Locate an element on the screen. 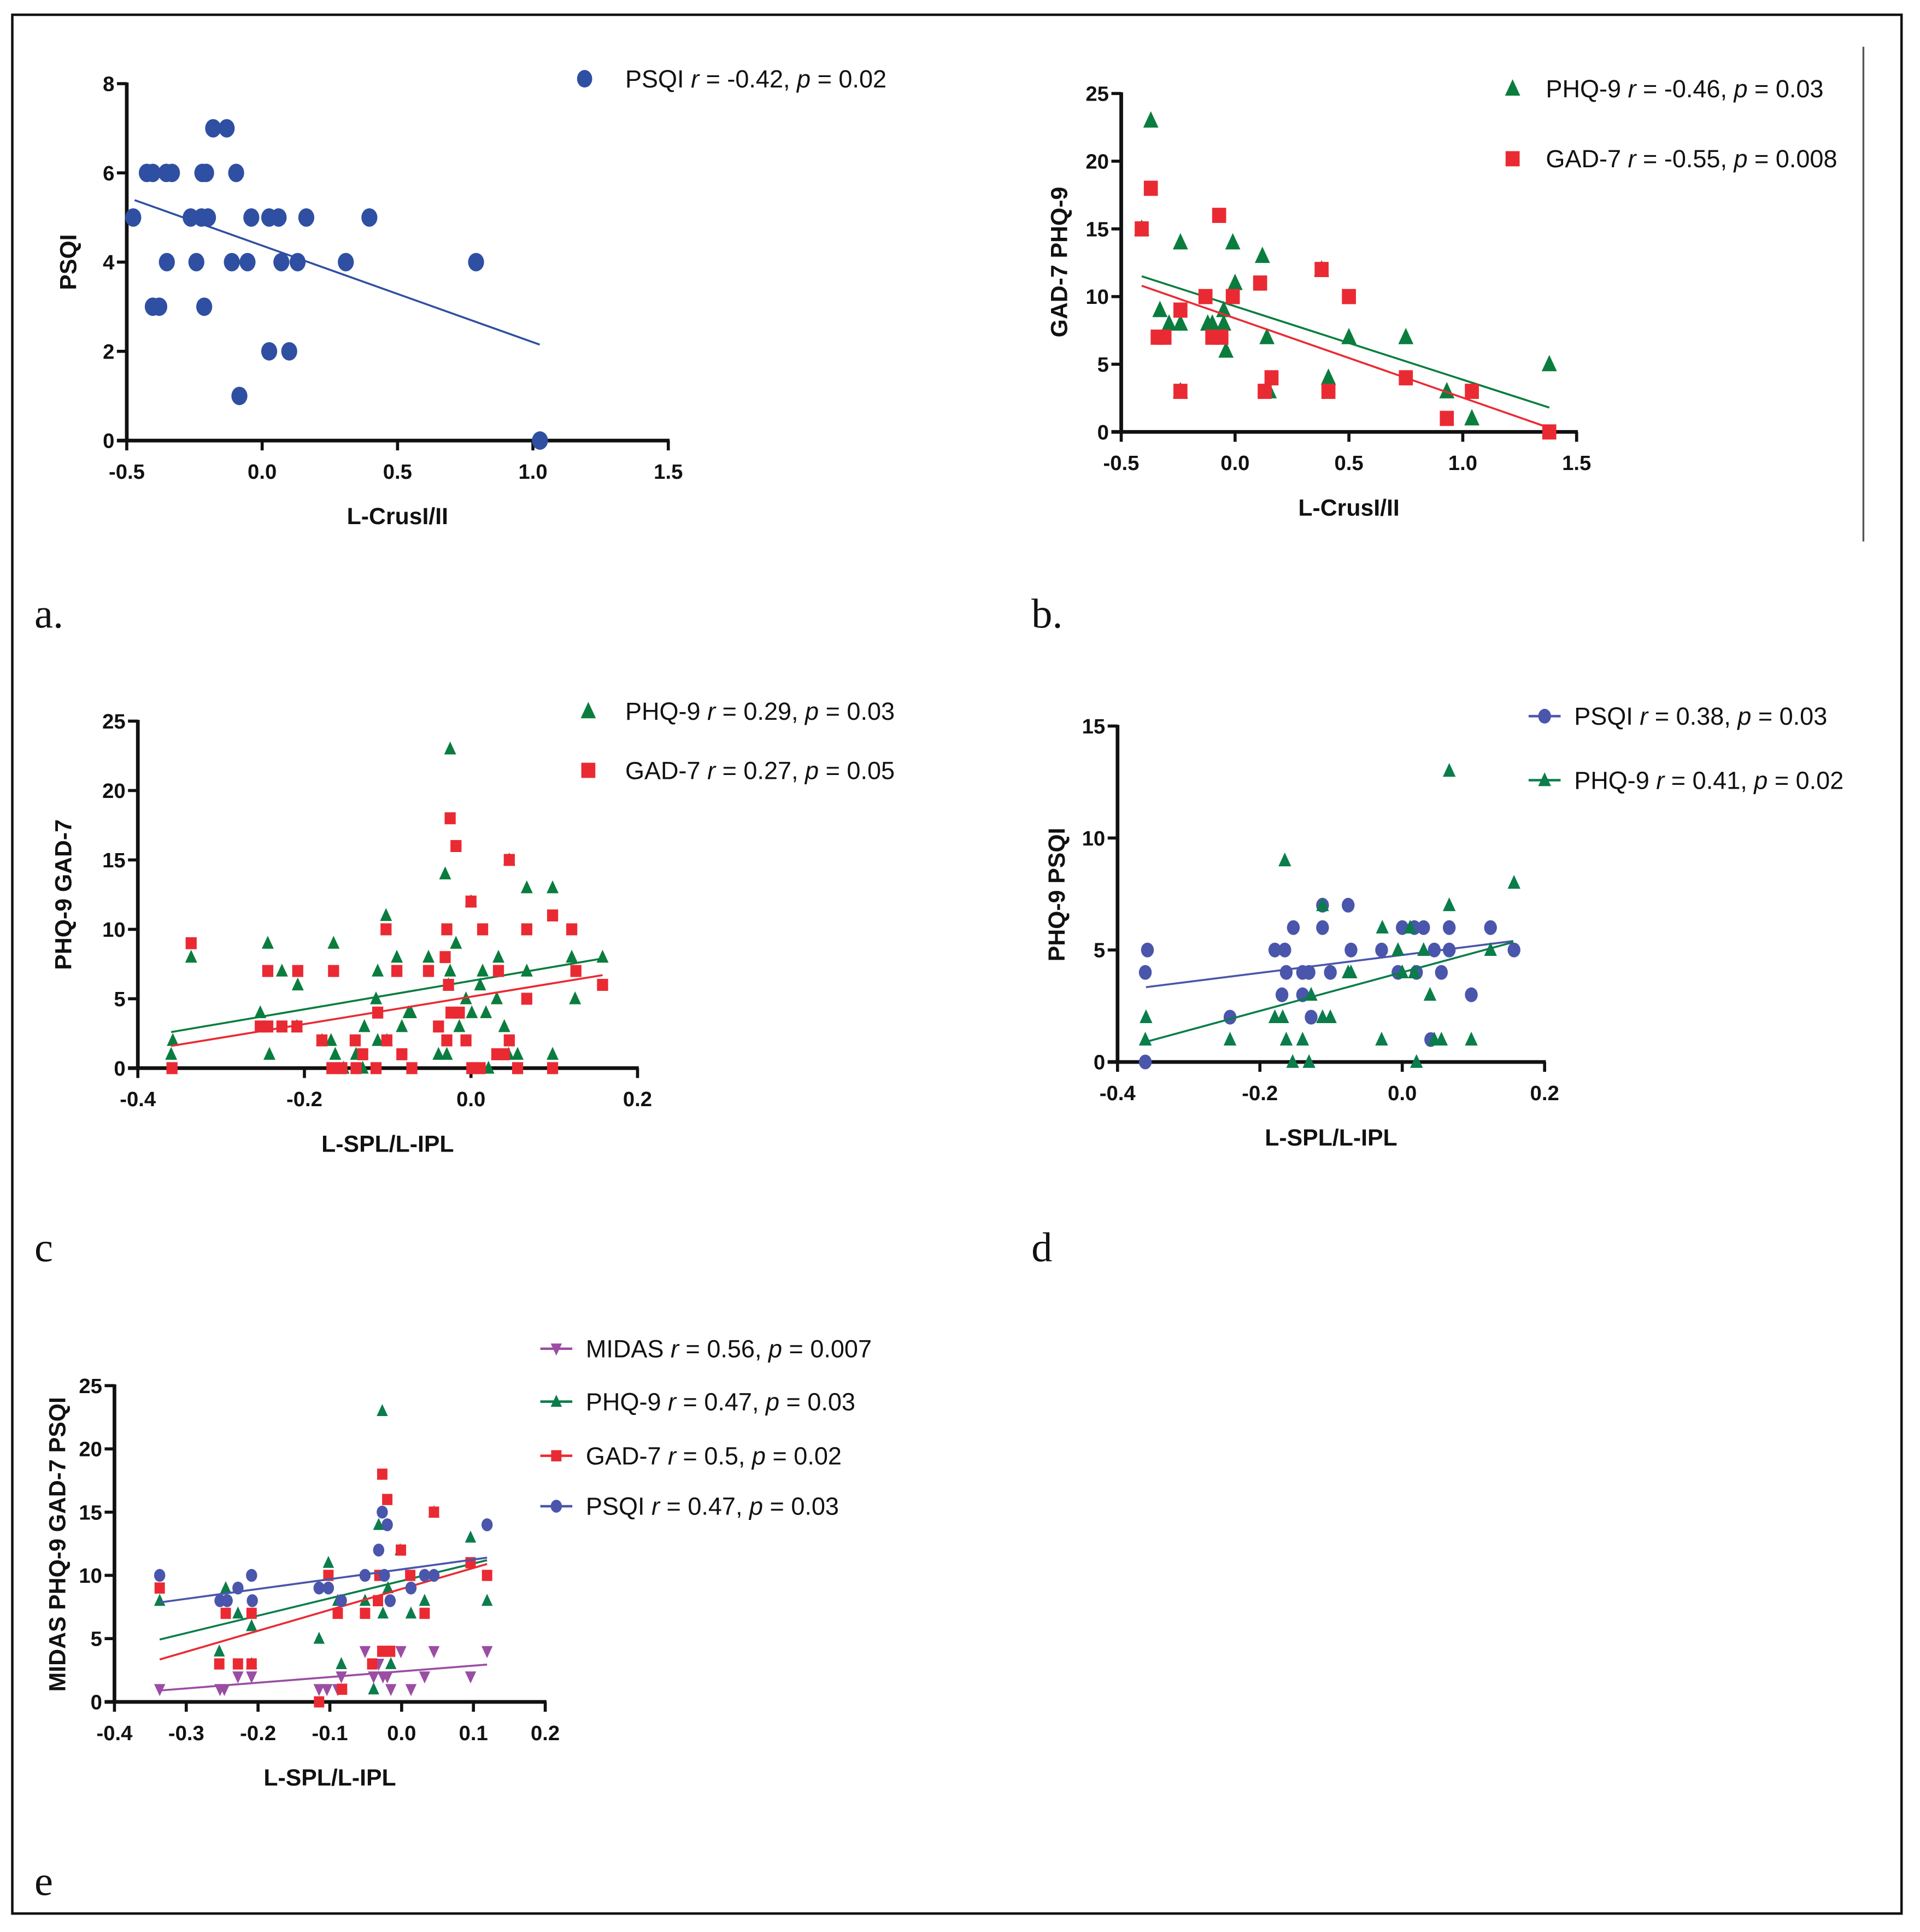 This screenshot has width=1920, height=1932. x-tick-label: -0.2 is located at coordinates (304, 1099).